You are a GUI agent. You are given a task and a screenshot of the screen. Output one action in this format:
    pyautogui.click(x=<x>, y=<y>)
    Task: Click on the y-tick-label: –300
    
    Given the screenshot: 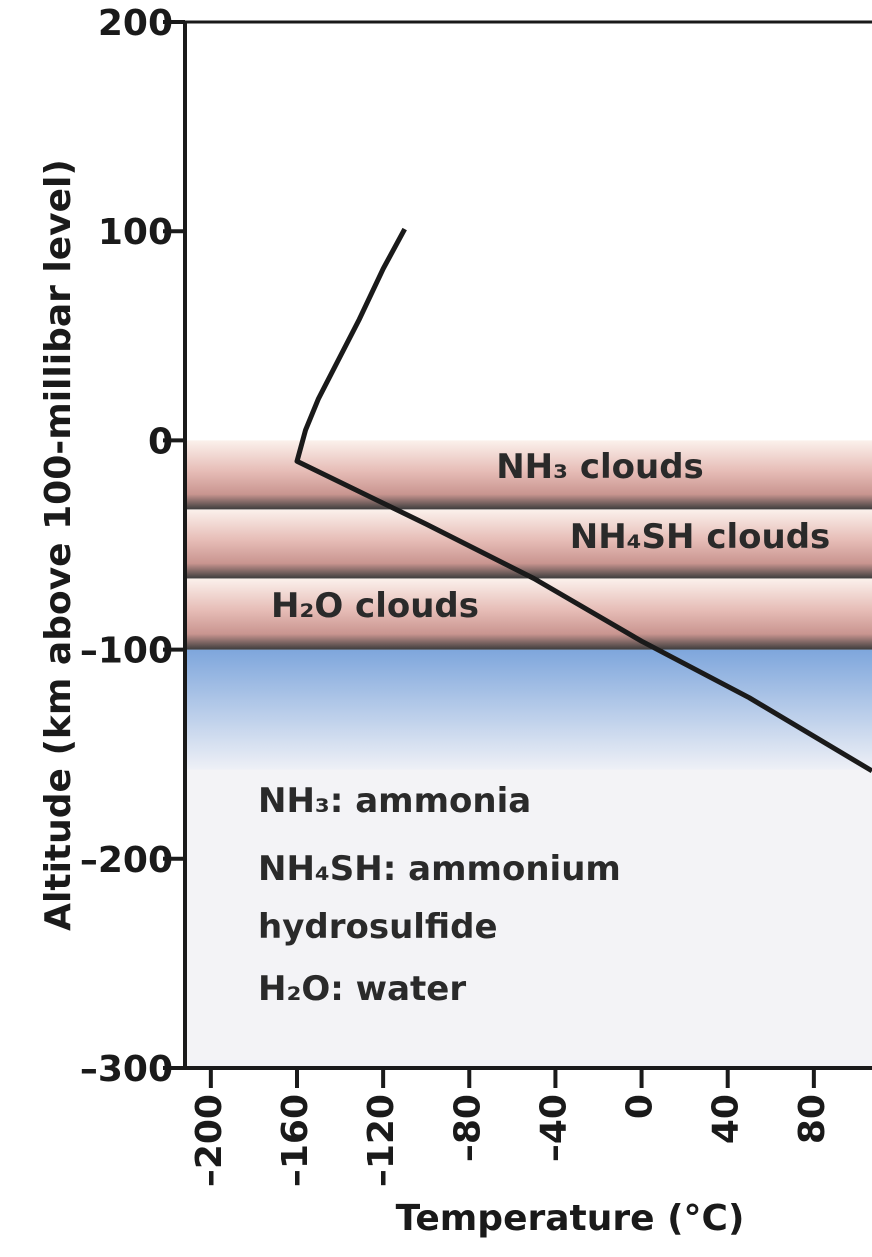 What is the action you would take?
    pyautogui.click(x=126, y=1069)
    